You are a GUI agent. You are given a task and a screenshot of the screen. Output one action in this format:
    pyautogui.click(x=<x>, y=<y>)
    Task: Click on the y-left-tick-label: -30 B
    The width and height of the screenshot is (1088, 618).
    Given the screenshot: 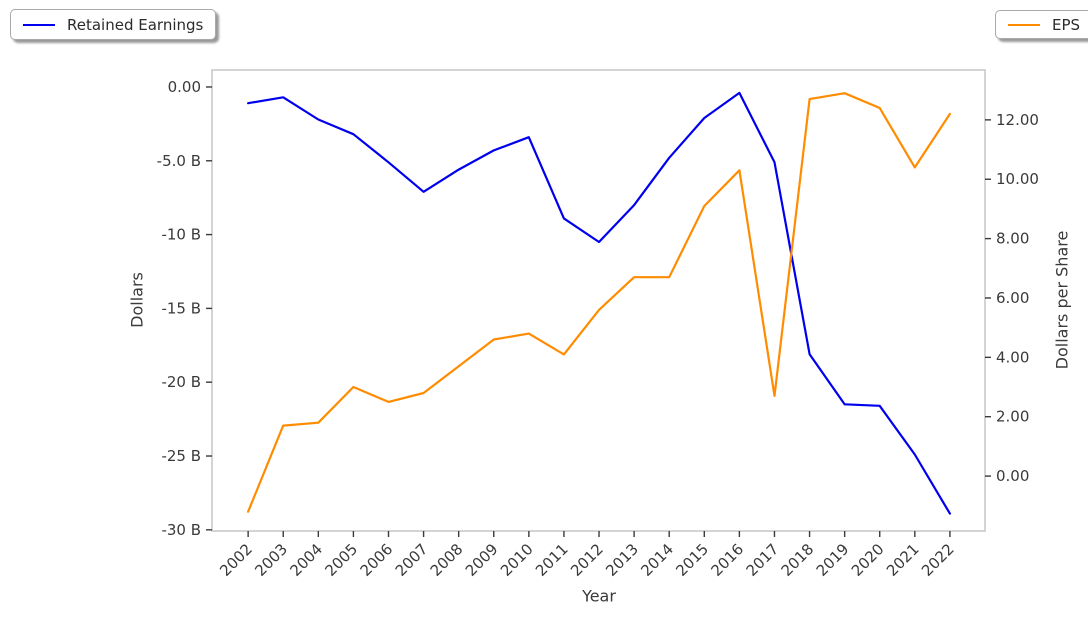 What is the action you would take?
    pyautogui.click(x=181, y=530)
    